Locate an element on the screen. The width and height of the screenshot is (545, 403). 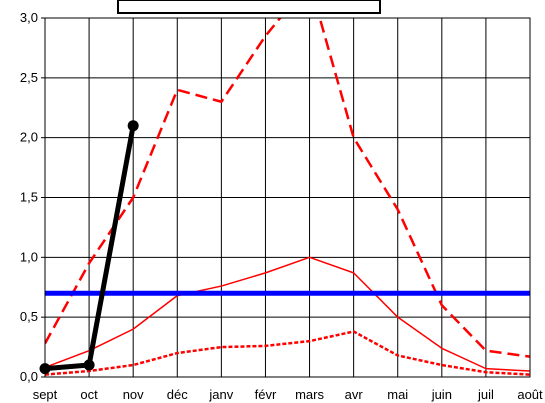
y-axis: 0,0 0,5 1,0 1,5 2,0 2,5 3,0 is located at coordinates (32, 197).